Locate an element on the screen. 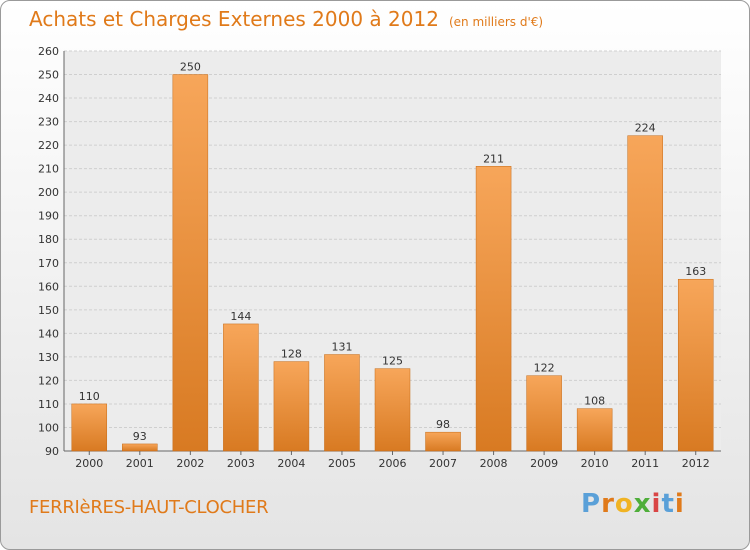 The image size is (750, 550). logo-letter: o is located at coordinates (624, 504).